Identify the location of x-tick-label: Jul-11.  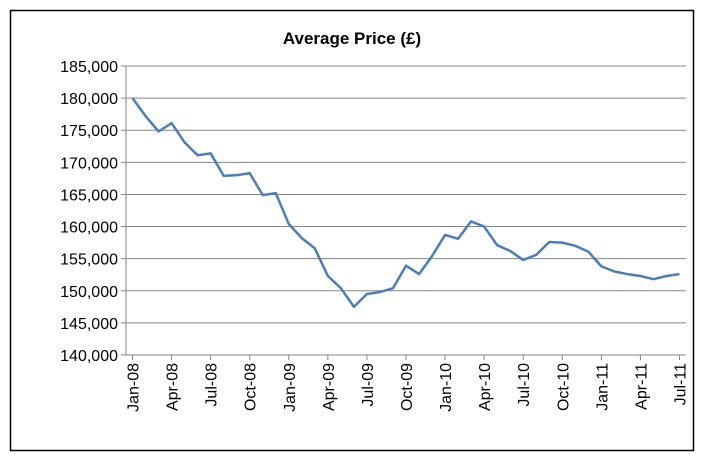
(680, 384).